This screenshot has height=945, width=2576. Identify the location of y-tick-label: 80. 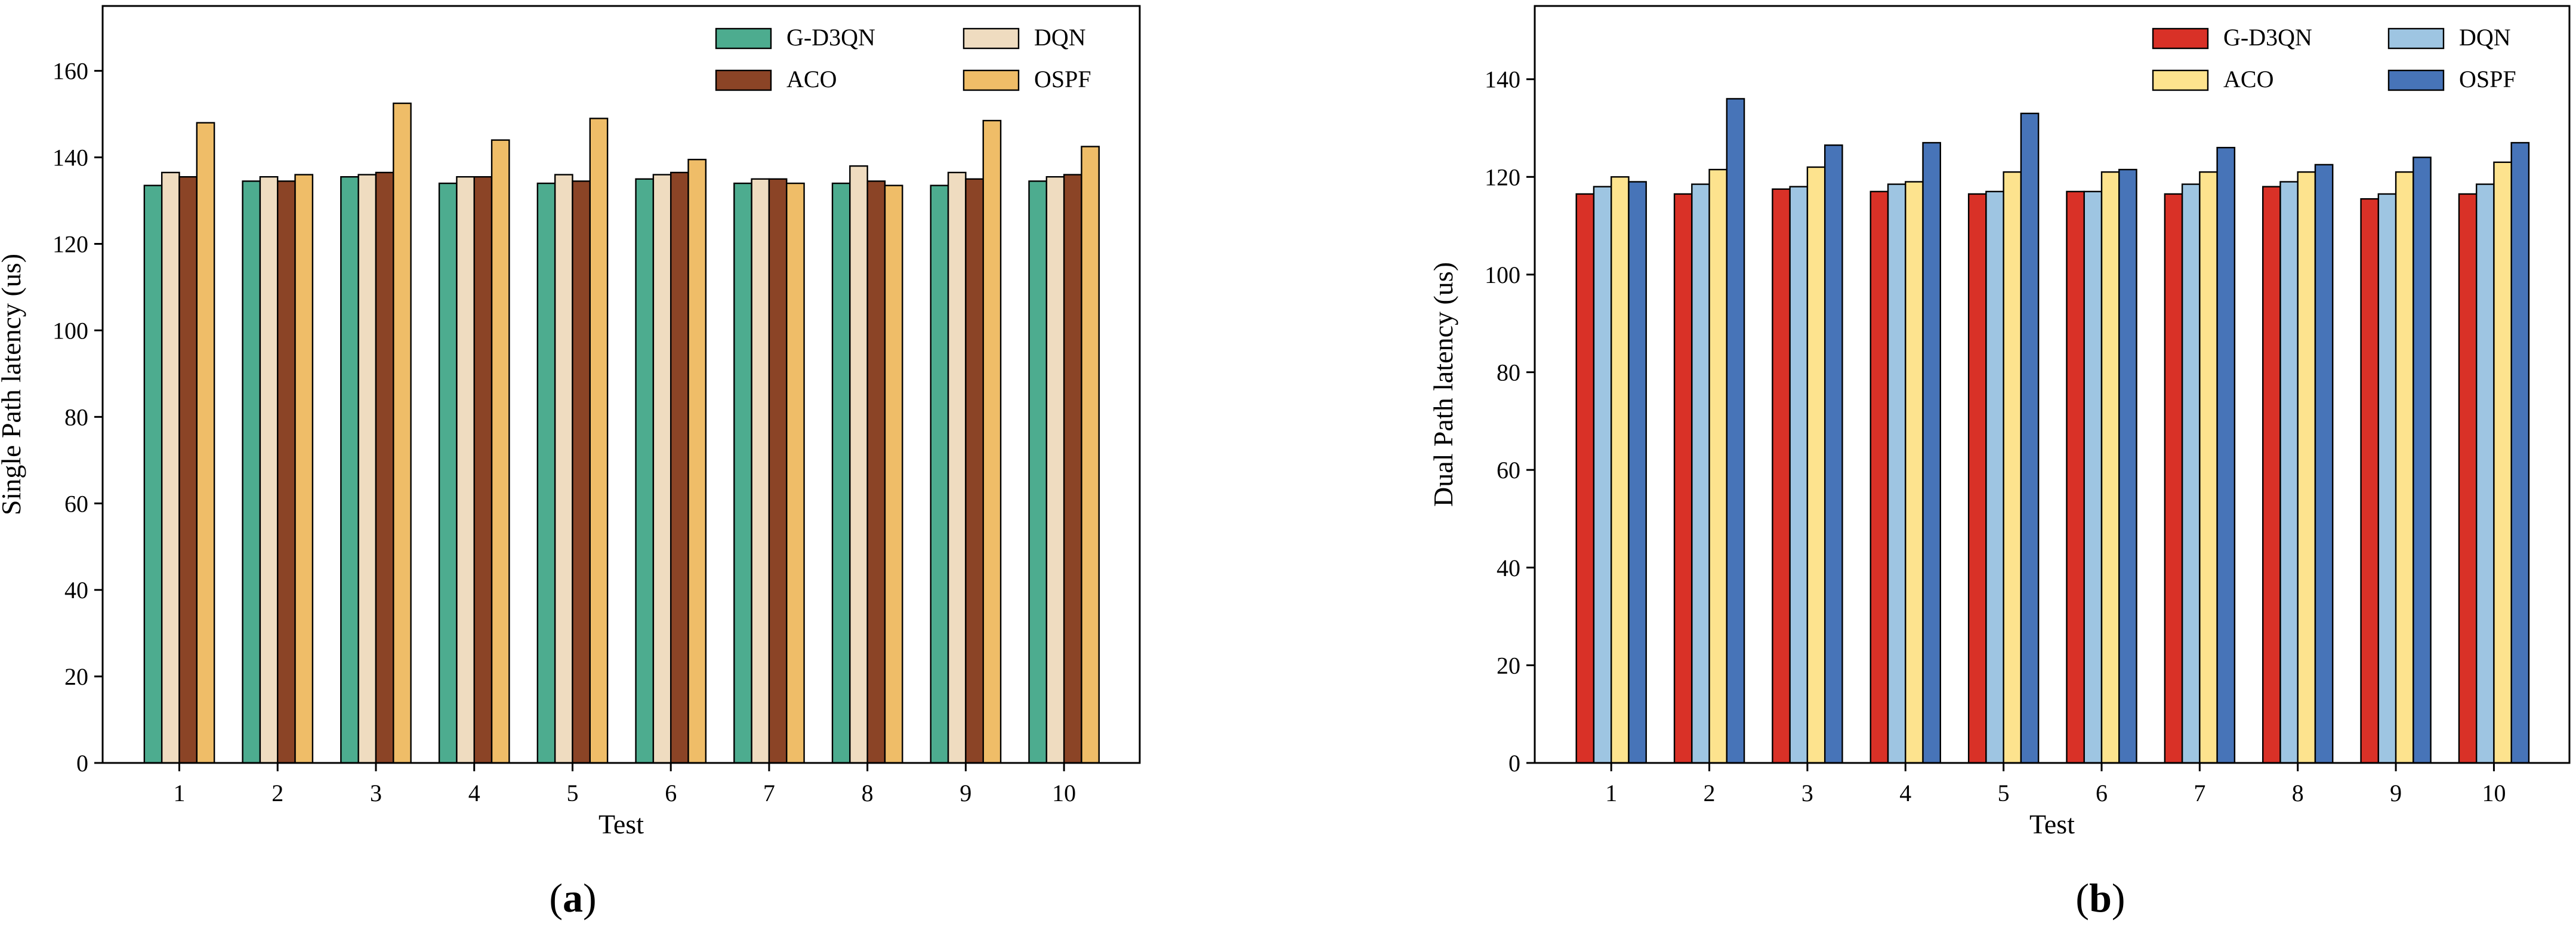
(1508, 372).